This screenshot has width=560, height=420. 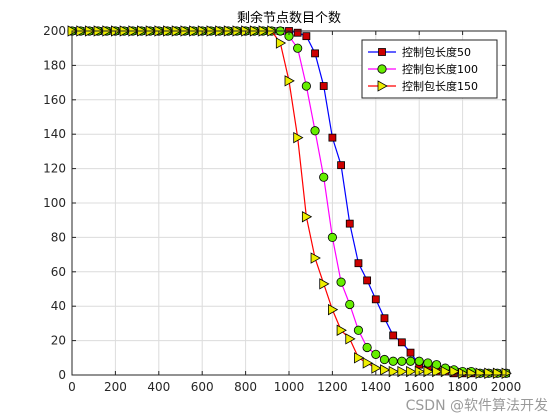 I want to click on legend: 控制包长度50 控制包长度100 控制包长度150, so click(x=429, y=69).